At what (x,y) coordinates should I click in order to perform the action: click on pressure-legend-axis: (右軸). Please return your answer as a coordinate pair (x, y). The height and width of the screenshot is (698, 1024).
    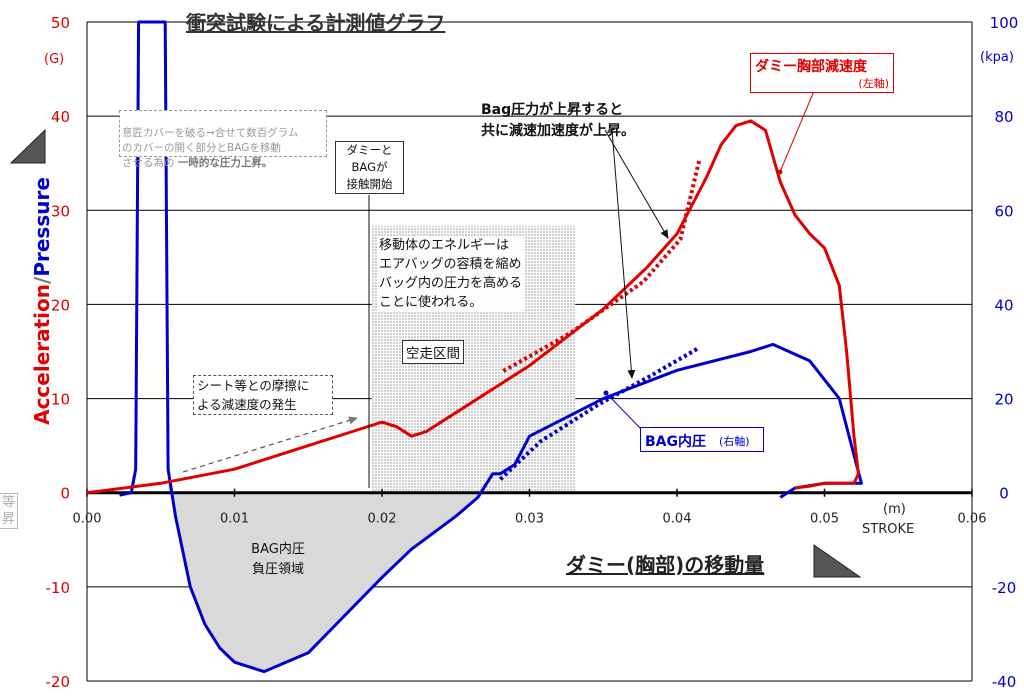
    Looking at the image, I should click on (734, 441).